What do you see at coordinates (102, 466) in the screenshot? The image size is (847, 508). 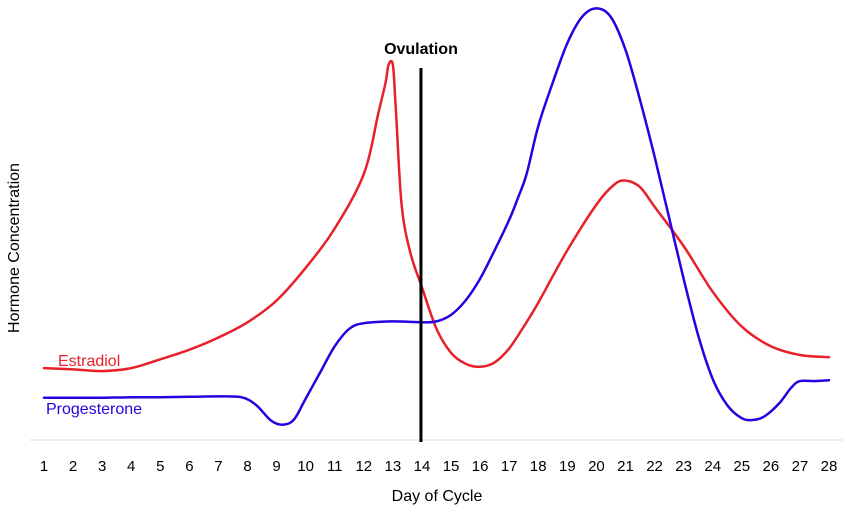 I see `x-tick-label: 3` at bounding box center [102, 466].